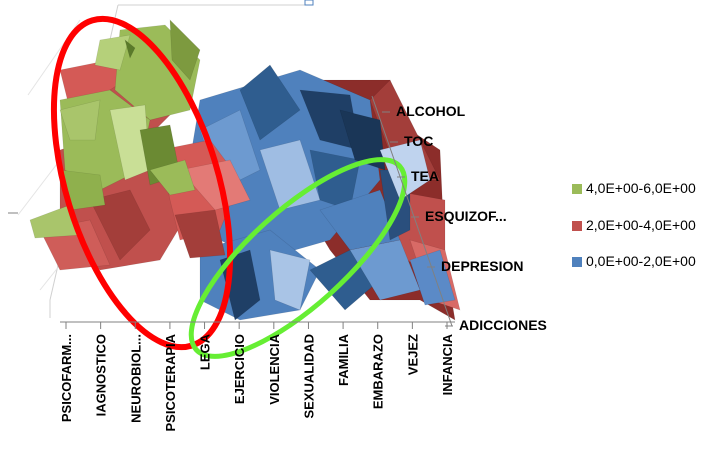 Image resolution: width=715 pixels, height=457 pixels. I want to click on depth-axis-line, so click(412, 211).